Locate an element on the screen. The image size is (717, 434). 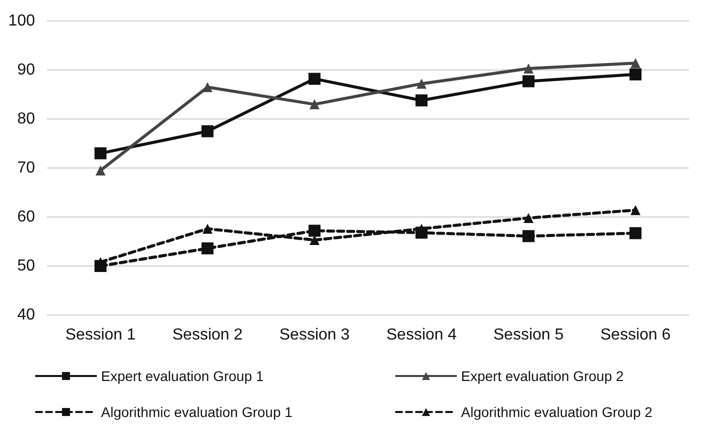
x-tick-label: Session 4 is located at coordinates (421, 335).